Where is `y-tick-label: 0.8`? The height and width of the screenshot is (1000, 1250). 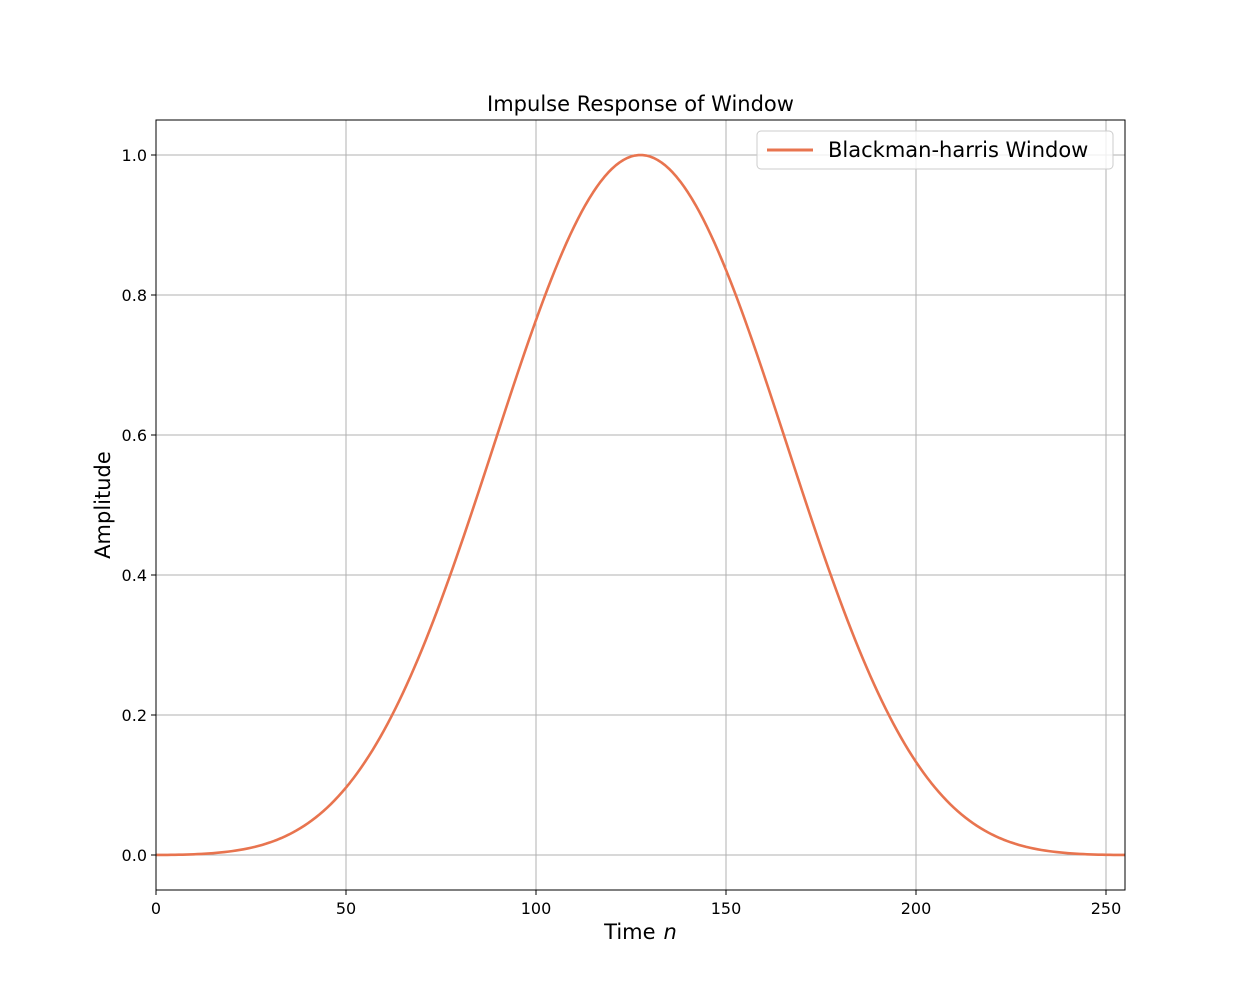
y-tick-label: 0.8 is located at coordinates (134, 295).